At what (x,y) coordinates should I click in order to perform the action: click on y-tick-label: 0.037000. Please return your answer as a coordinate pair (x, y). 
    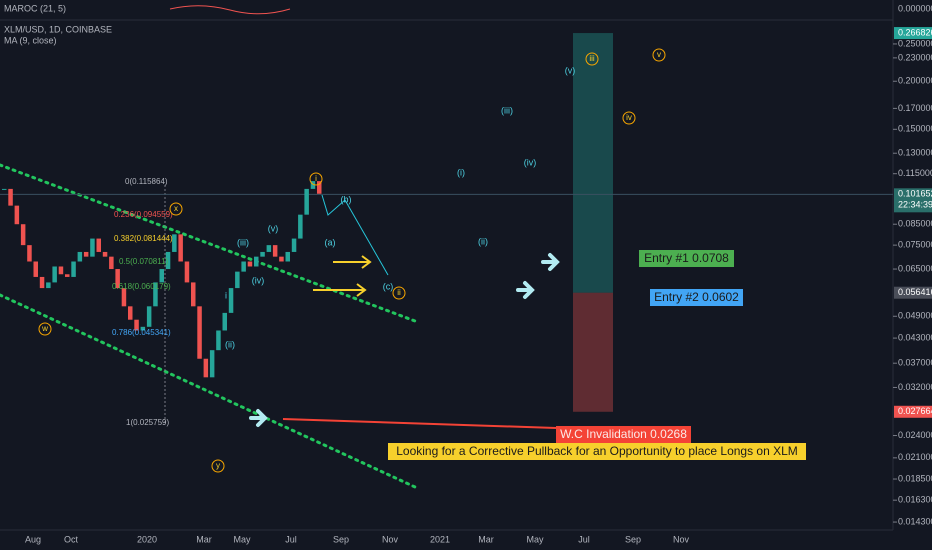
    Looking at the image, I should click on (915, 363).